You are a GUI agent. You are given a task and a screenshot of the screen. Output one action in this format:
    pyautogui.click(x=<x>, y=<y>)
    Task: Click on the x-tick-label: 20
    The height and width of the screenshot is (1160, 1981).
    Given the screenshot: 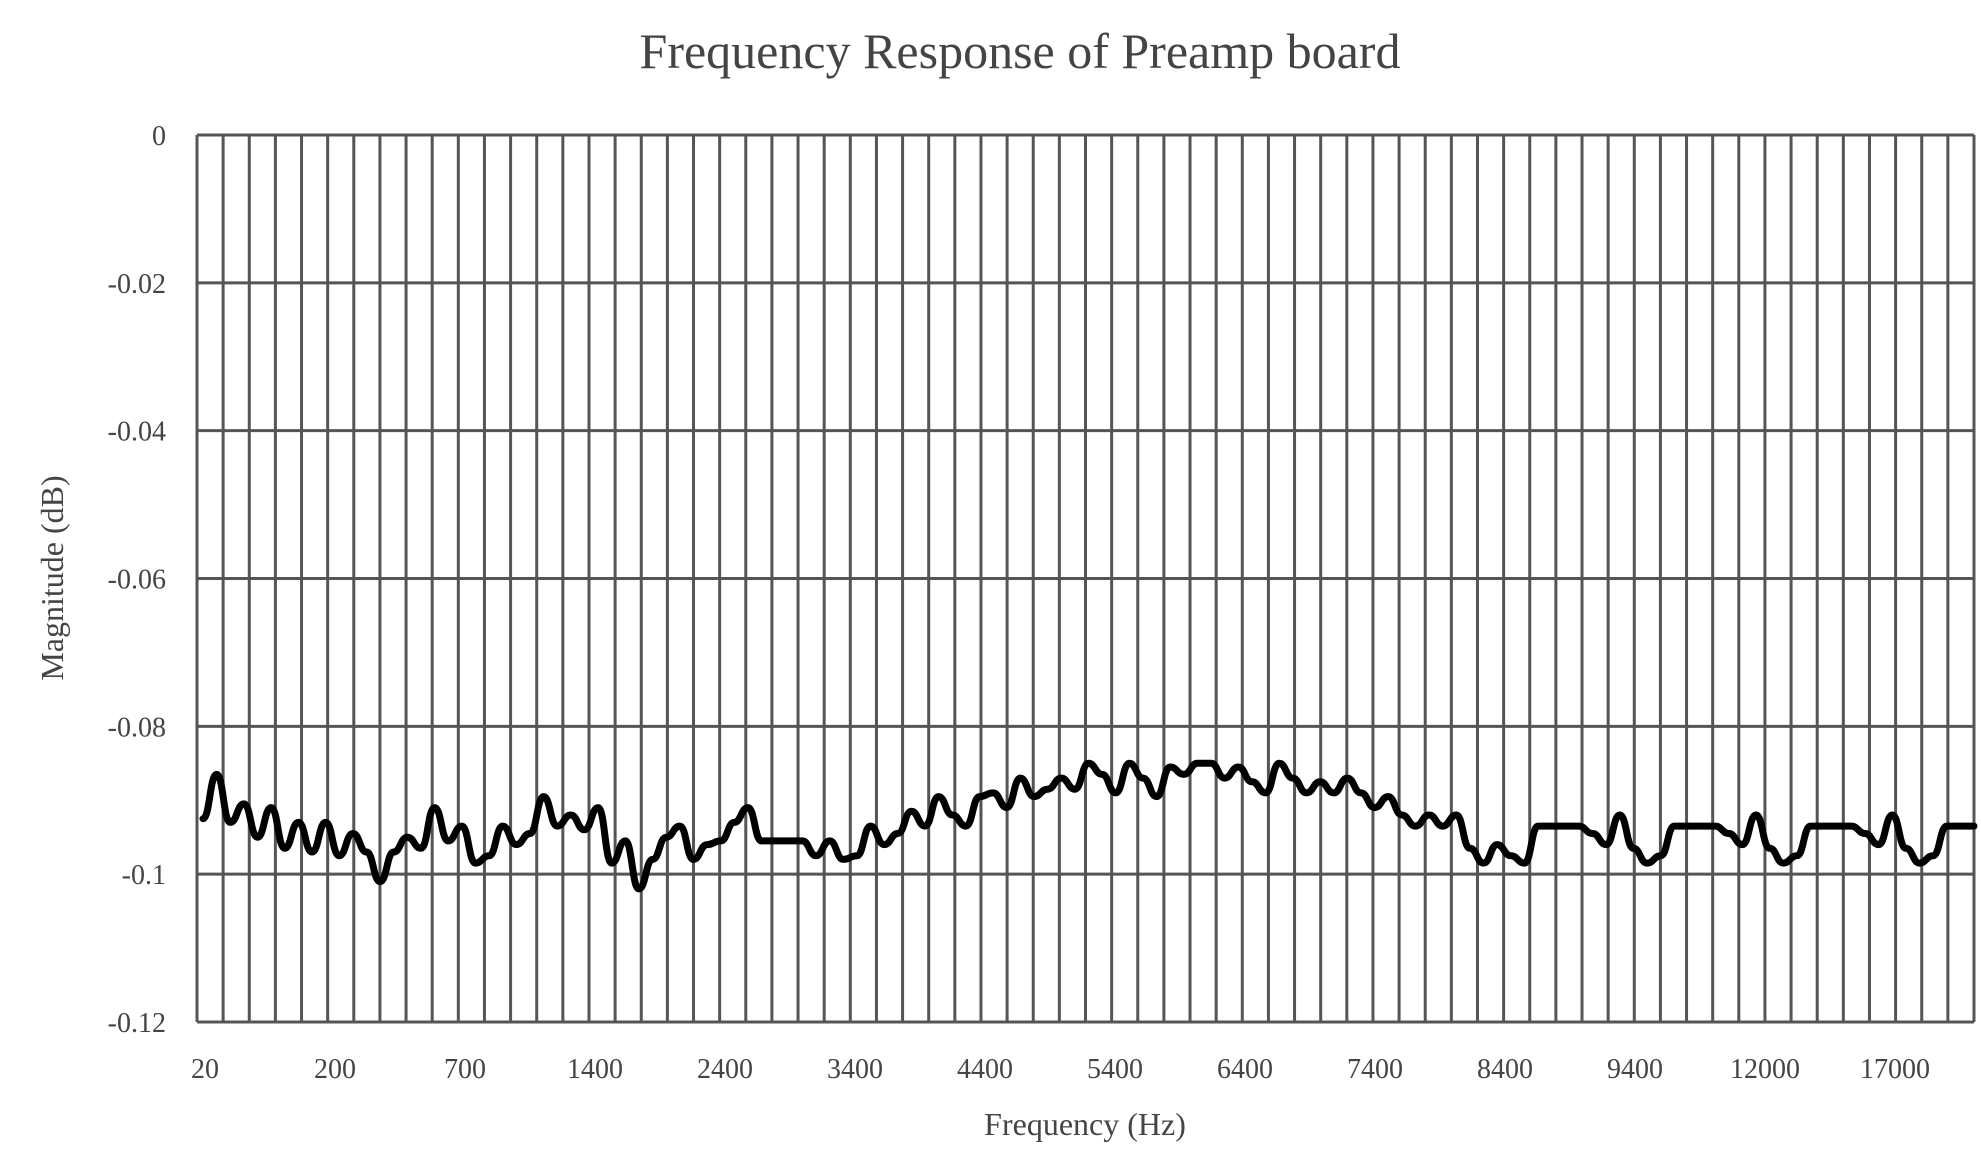 What is the action you would take?
    pyautogui.click(x=205, y=1069)
    